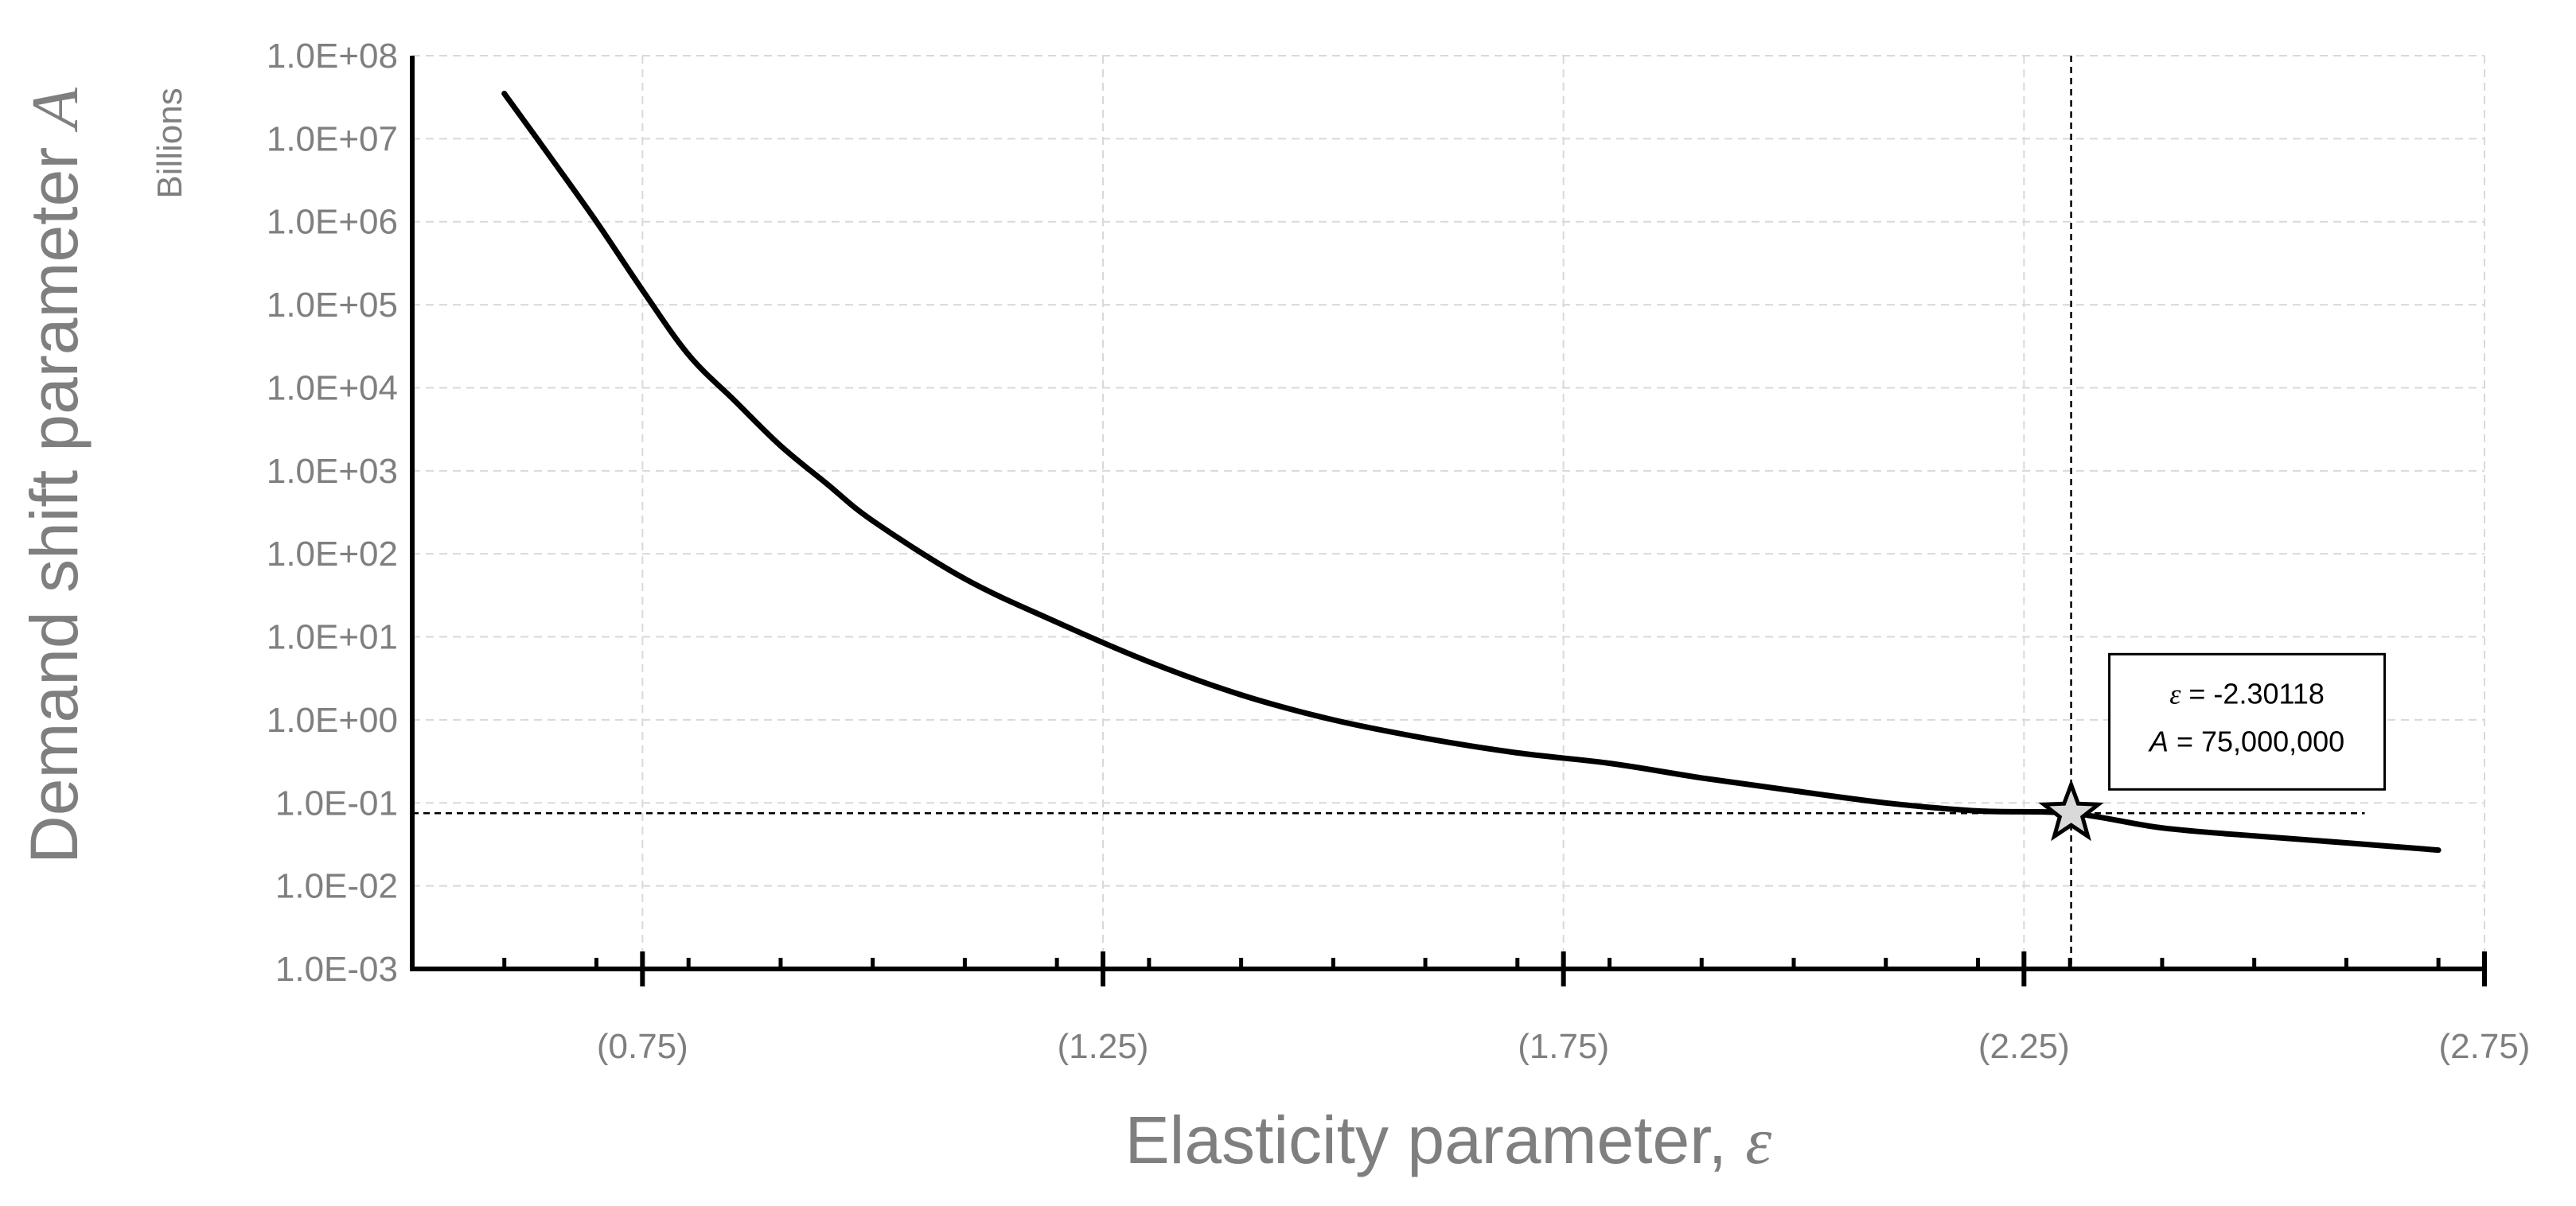 This screenshot has width=2576, height=1206. Describe the element at coordinates (332, 56) in the screenshot. I see `y-tick-label: 1.0E+08` at that location.